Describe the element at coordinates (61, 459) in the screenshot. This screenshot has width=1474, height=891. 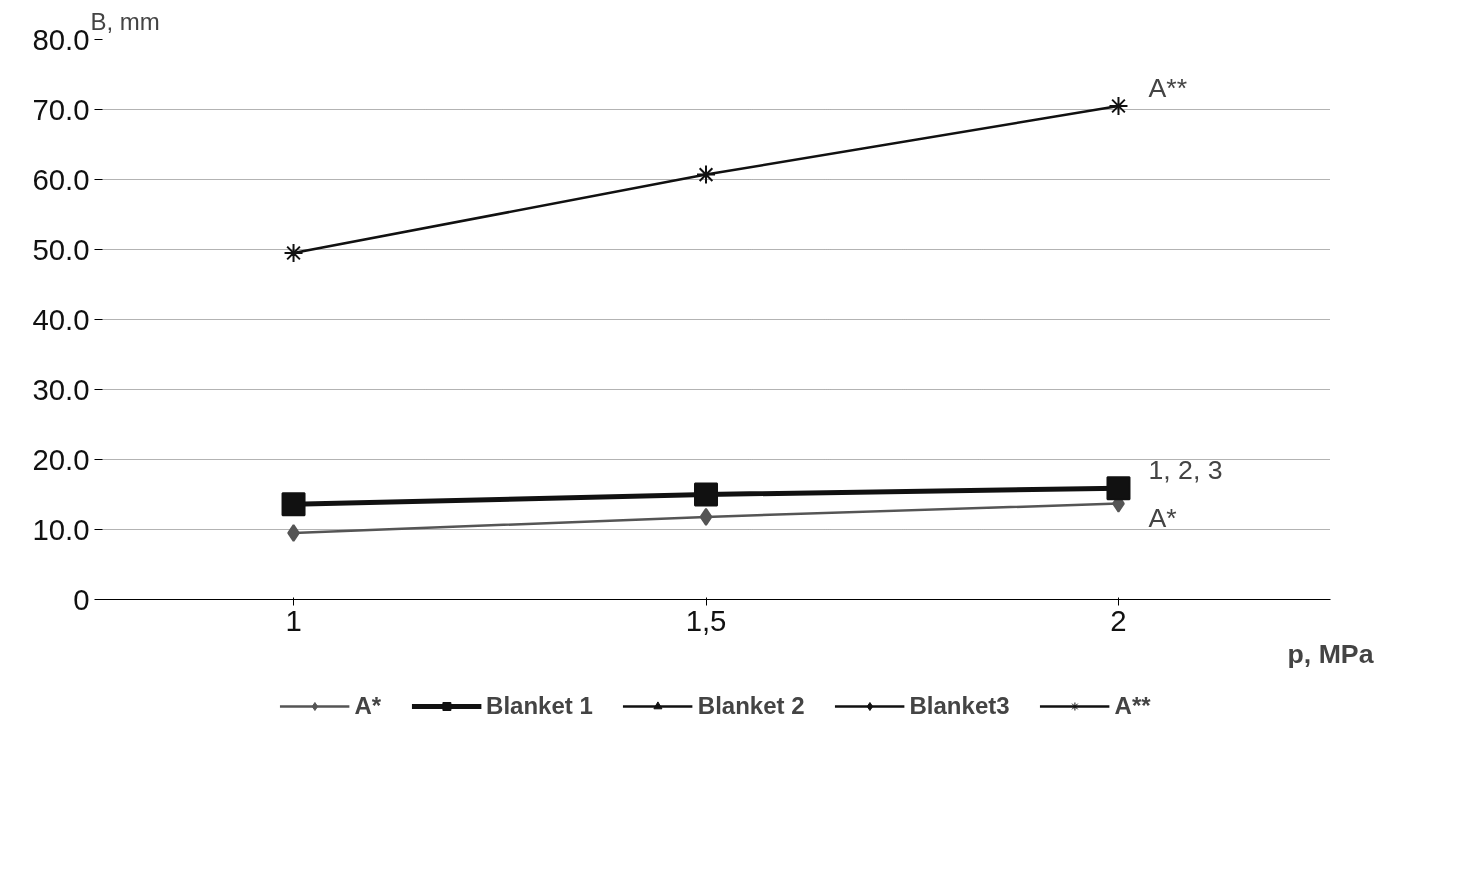
I see `y-tick-label: 20.0` at that location.